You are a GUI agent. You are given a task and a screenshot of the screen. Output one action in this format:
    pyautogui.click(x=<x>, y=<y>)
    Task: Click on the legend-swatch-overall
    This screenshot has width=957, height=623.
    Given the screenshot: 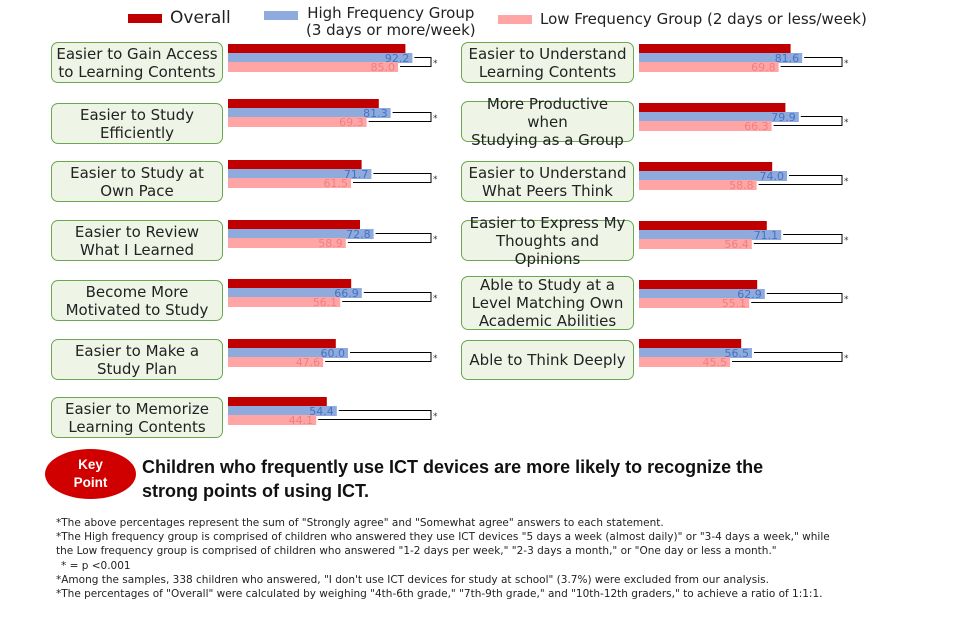 What is the action you would take?
    pyautogui.click(x=145, y=18)
    